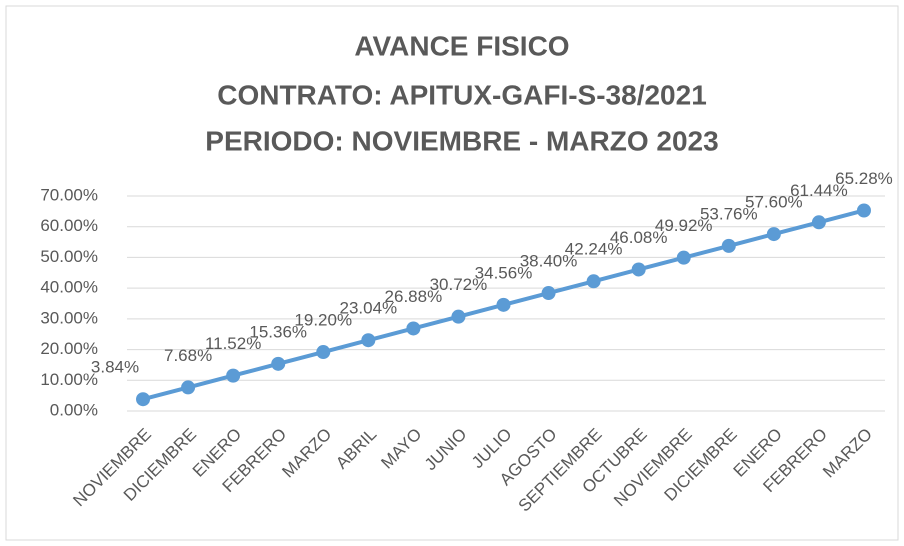 Image resolution: width=904 pixels, height=546 pixels. Describe the element at coordinates (69, 287) in the screenshot. I see `y-tick-label: 40.00%` at that location.